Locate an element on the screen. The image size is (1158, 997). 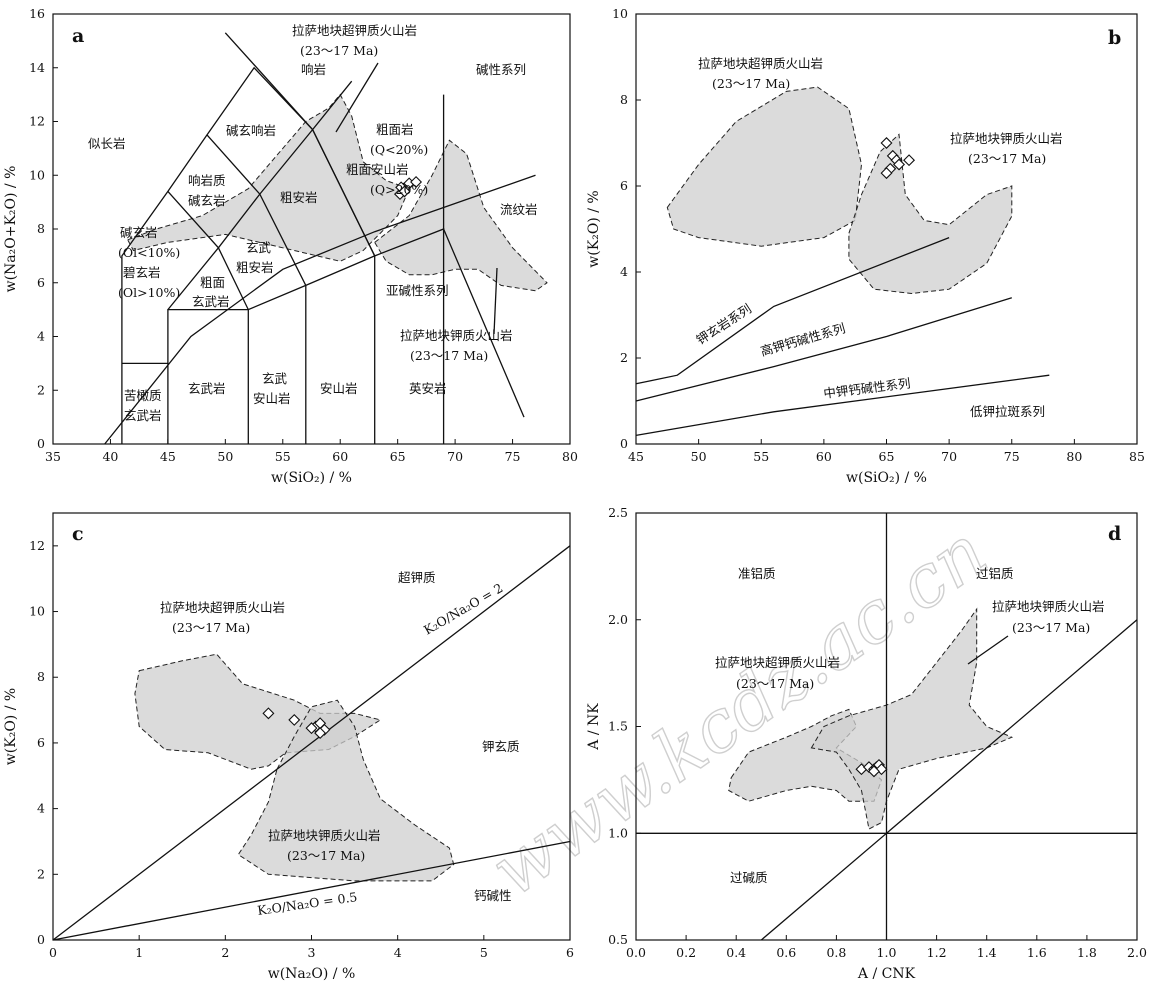
field-polygon-potassic is located at coordinates (346, 790).